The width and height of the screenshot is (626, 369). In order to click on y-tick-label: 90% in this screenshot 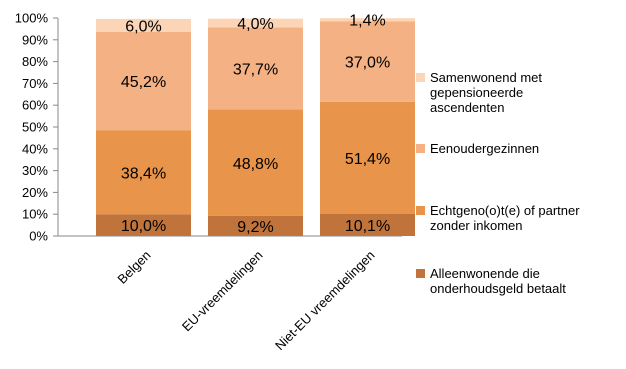, I will do `click(35, 39)`.